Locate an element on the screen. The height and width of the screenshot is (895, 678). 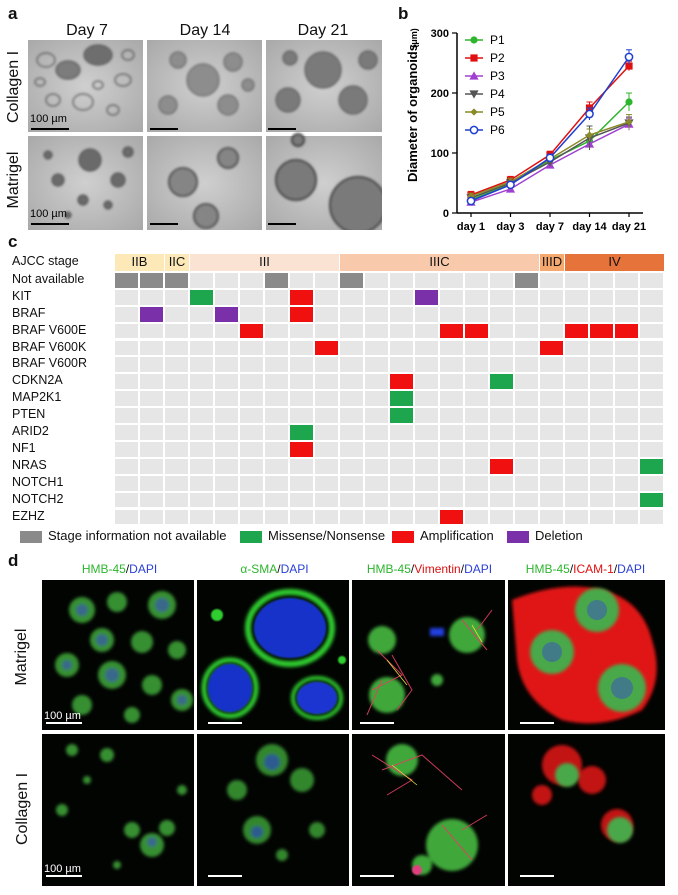
gene-label: BRAF V600R is located at coordinates (50, 363).